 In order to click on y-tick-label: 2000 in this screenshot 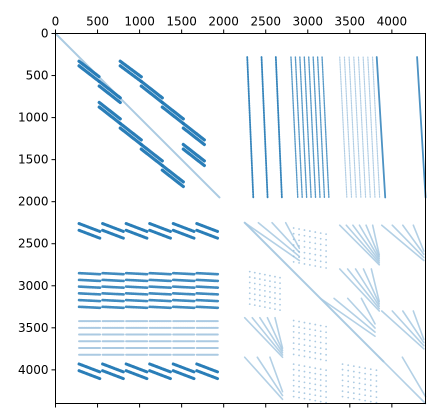, I will do `click(33, 202)`.